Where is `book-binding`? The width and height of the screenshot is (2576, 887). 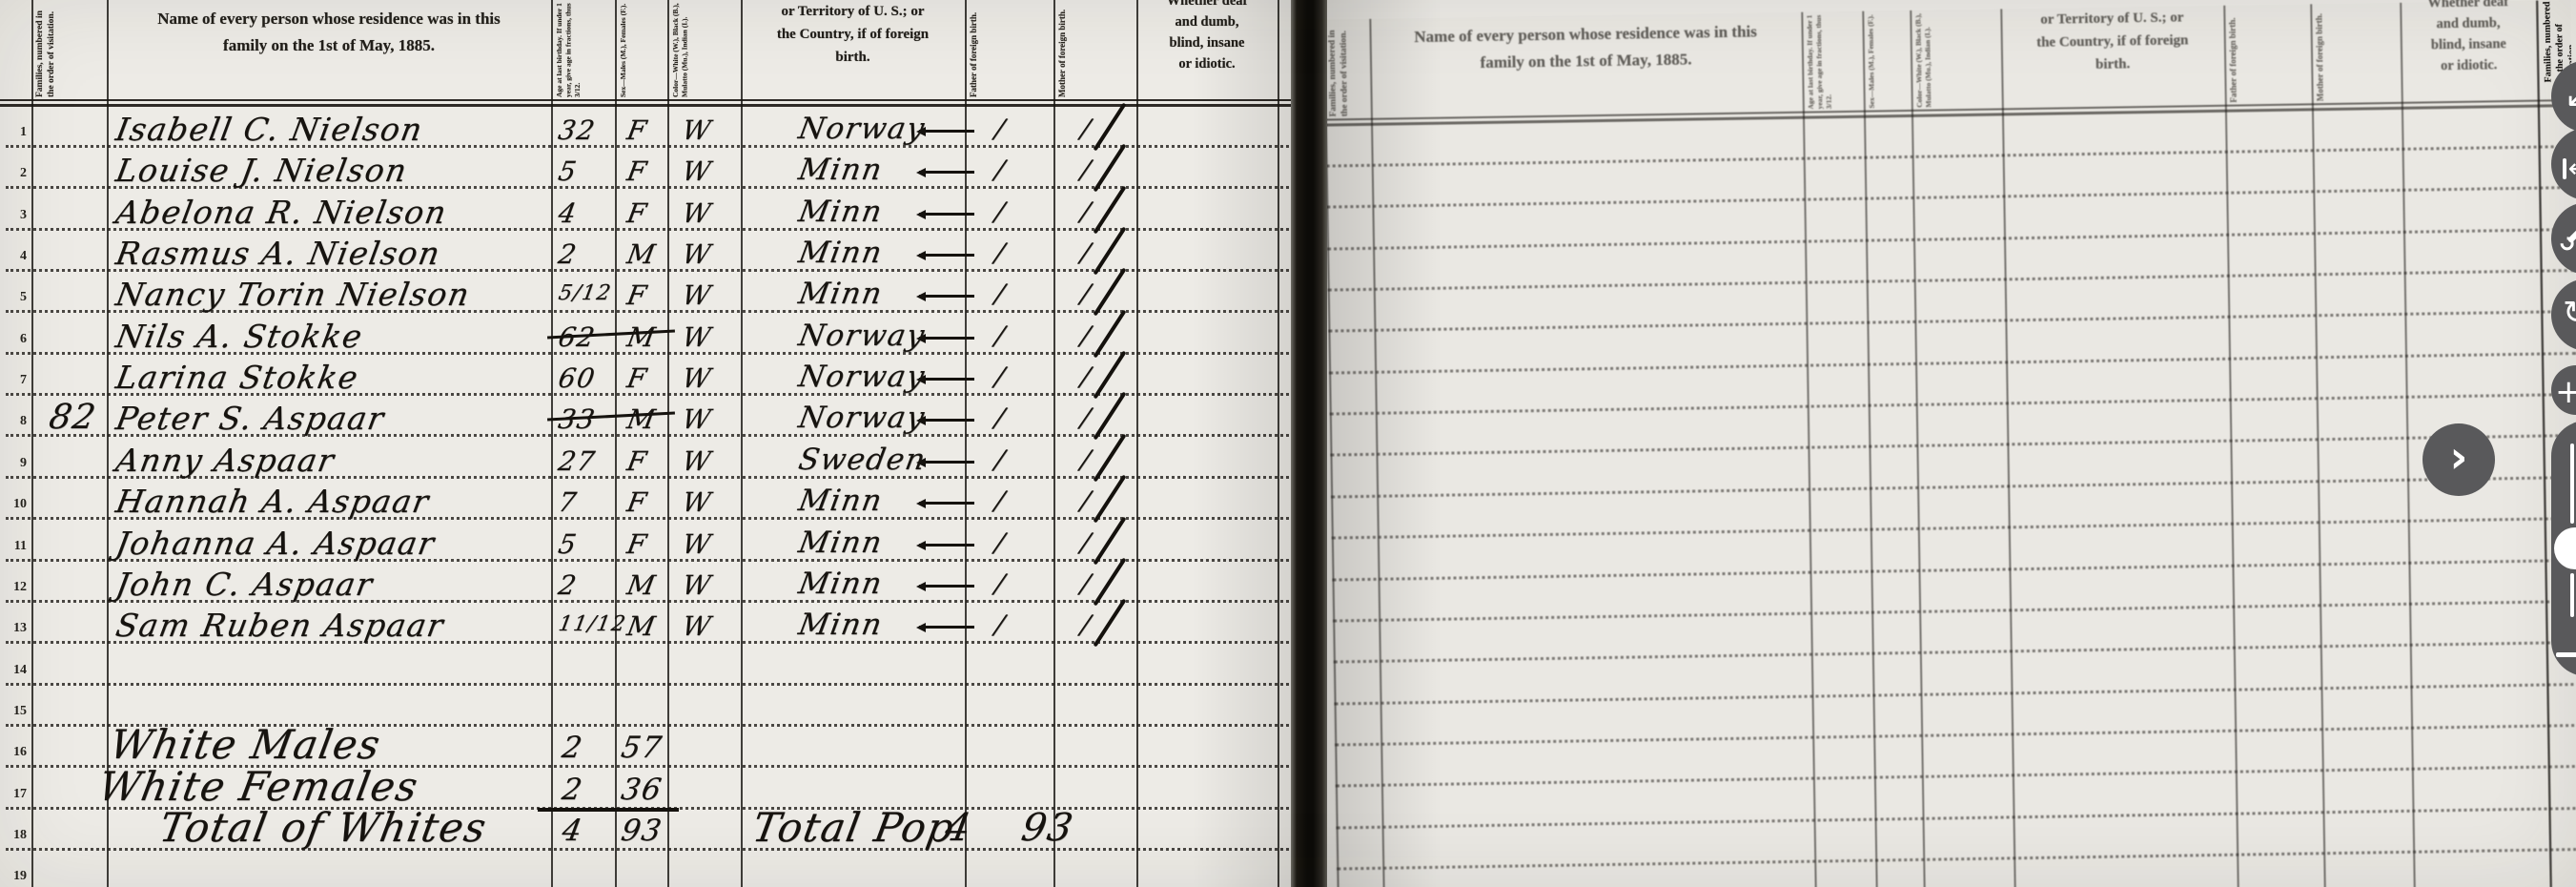 book-binding is located at coordinates (1309, 443).